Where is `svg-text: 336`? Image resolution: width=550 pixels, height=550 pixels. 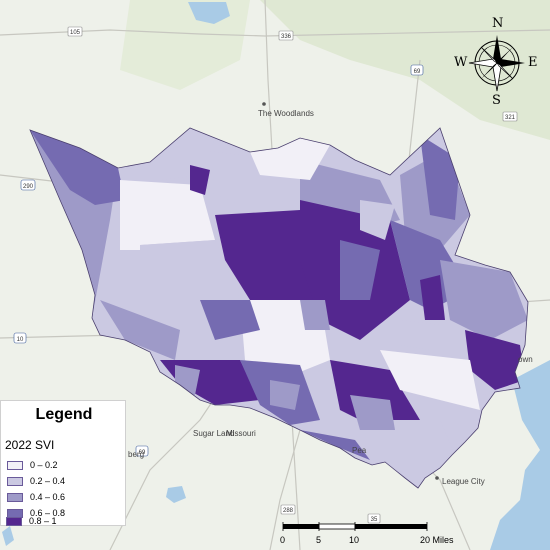 svg-text: 336 is located at coordinates (286, 37).